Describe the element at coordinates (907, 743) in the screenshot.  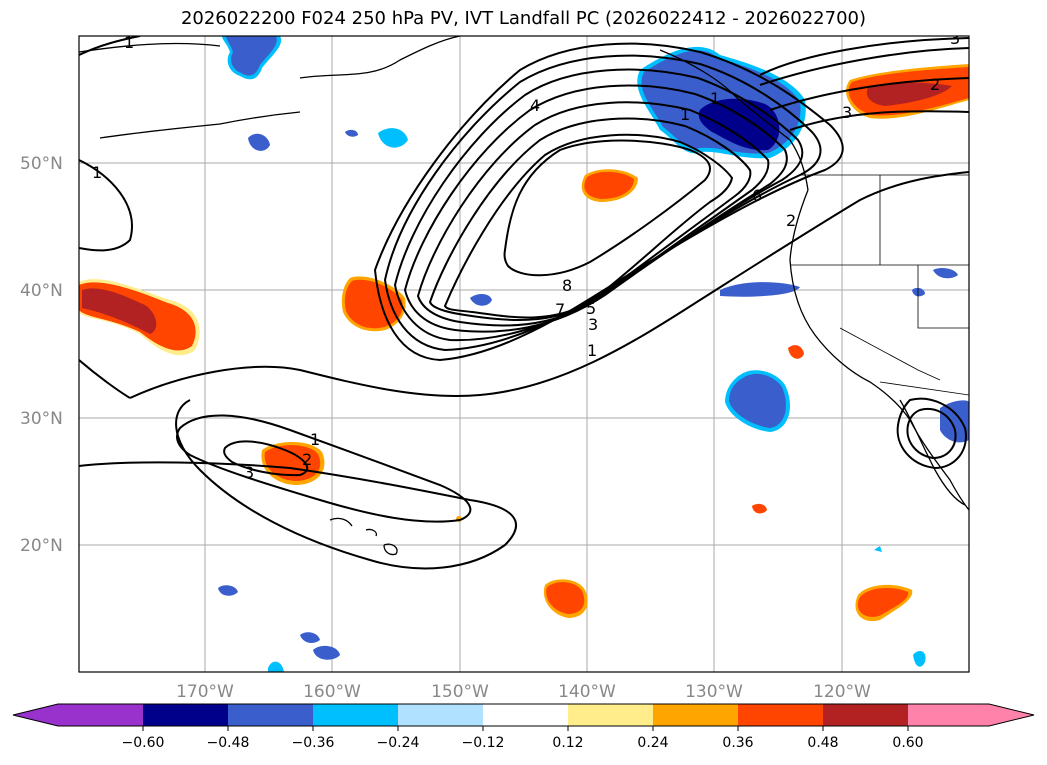
I see `colorbar-tick-label: 0.60` at that location.